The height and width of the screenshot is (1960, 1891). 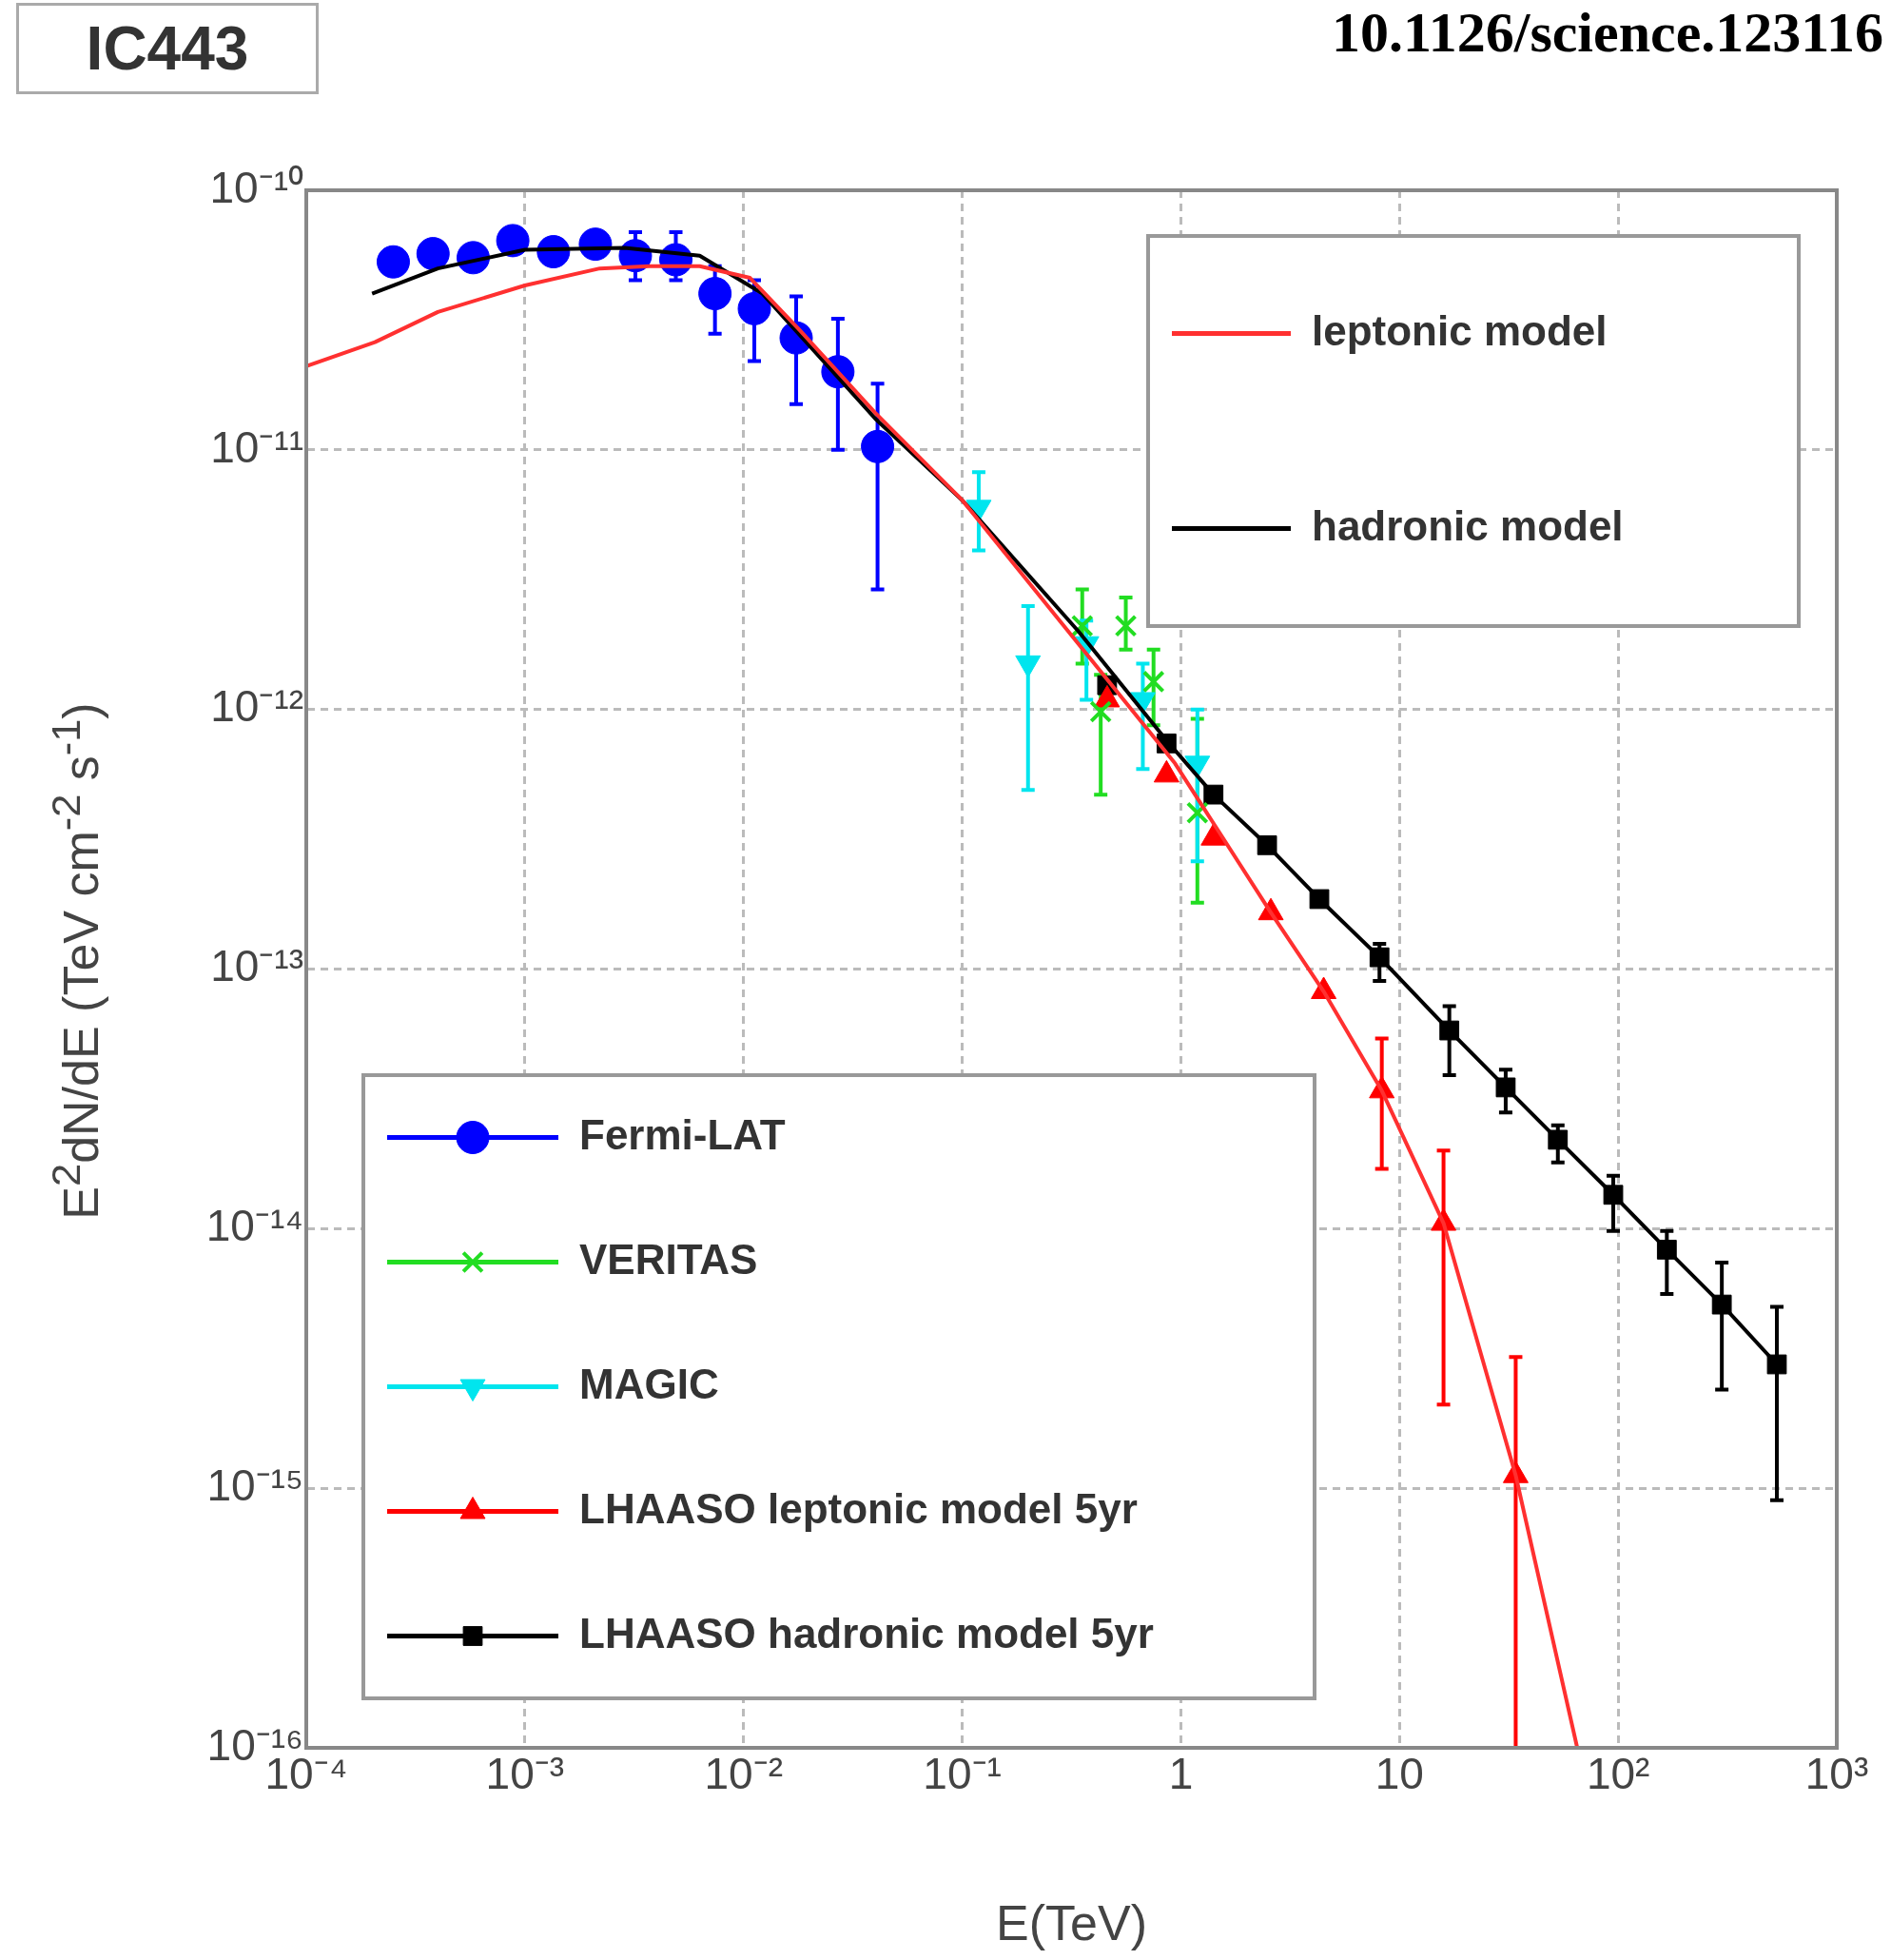 I want to click on x-tick-label: 10³, so click(x=1837, y=1774).